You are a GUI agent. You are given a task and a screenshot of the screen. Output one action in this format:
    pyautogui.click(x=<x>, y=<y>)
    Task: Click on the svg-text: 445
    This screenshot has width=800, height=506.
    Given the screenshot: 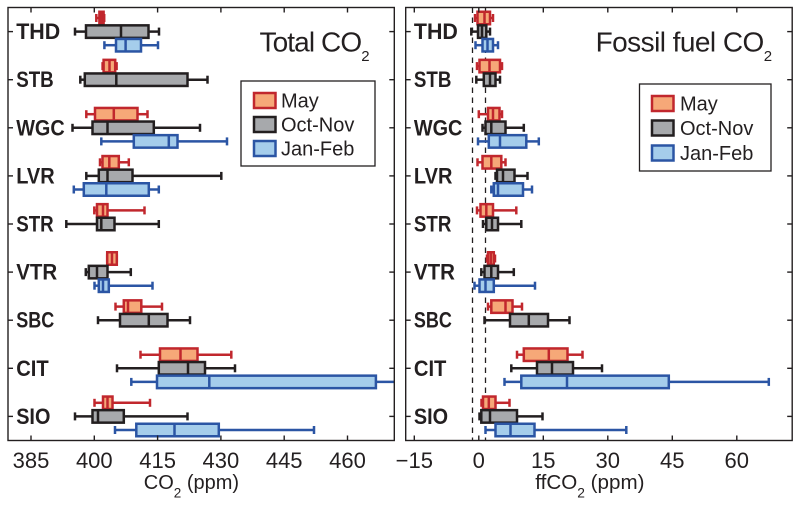 What is the action you would take?
    pyautogui.click(x=284, y=460)
    